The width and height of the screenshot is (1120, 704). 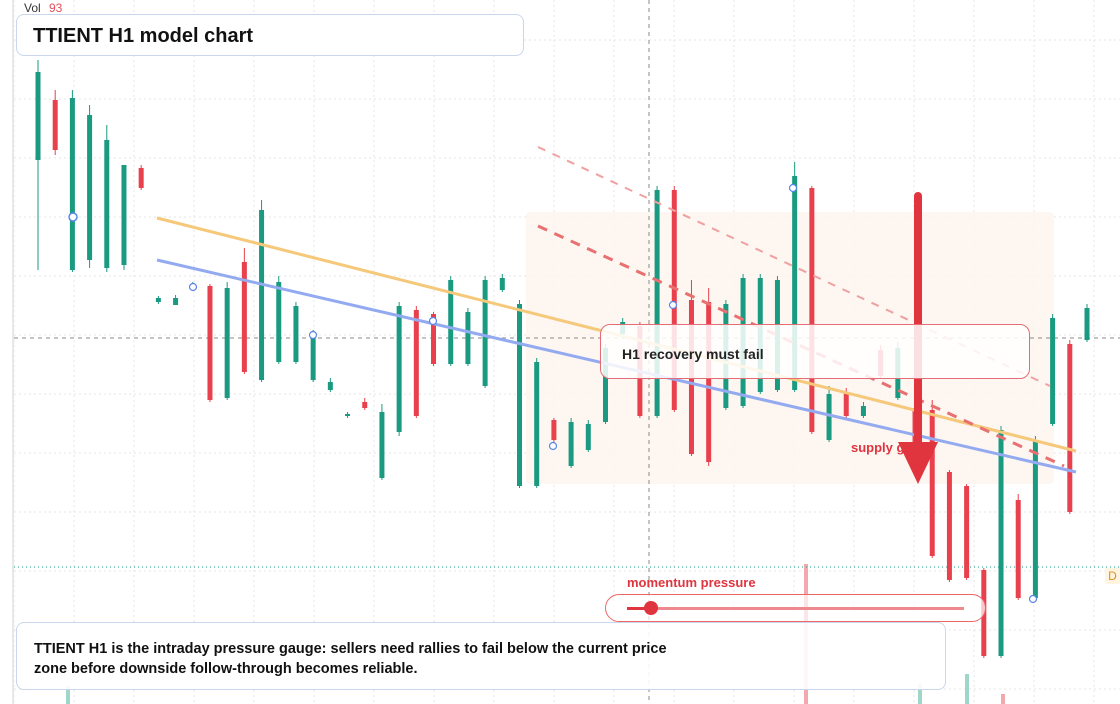 I want to click on chart-title-box: TTIENT H1 model chart, so click(x=270, y=35).